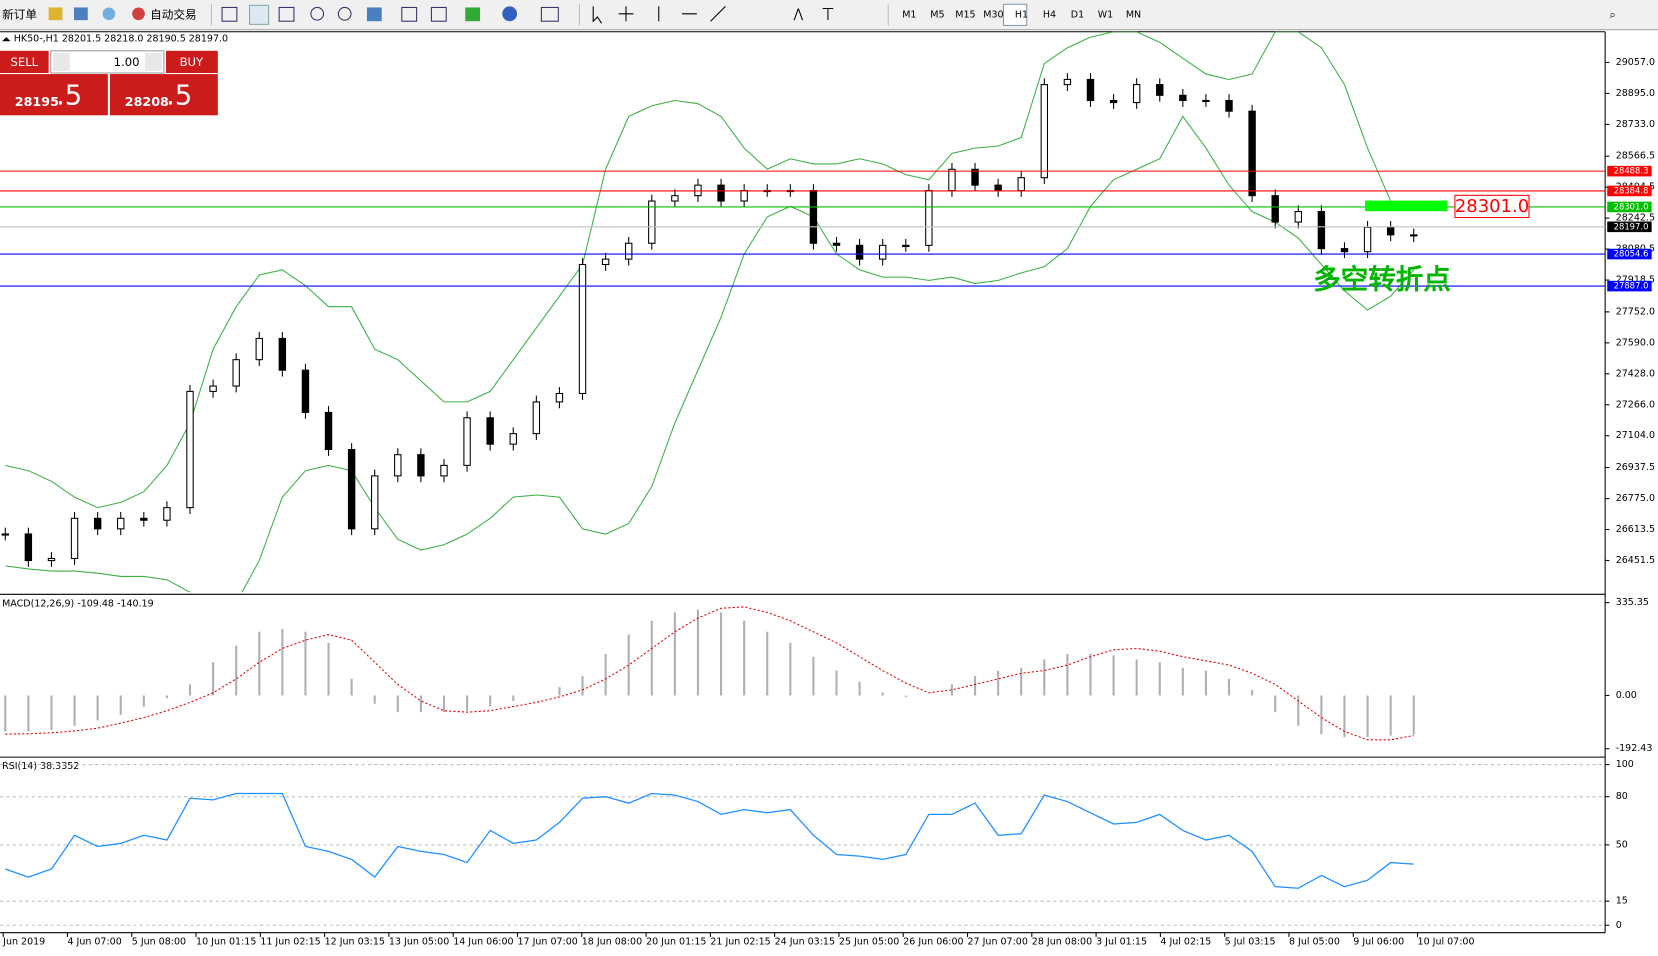 The height and width of the screenshot is (956, 1658). I want to click on ask-pip: .5, so click(179, 95).